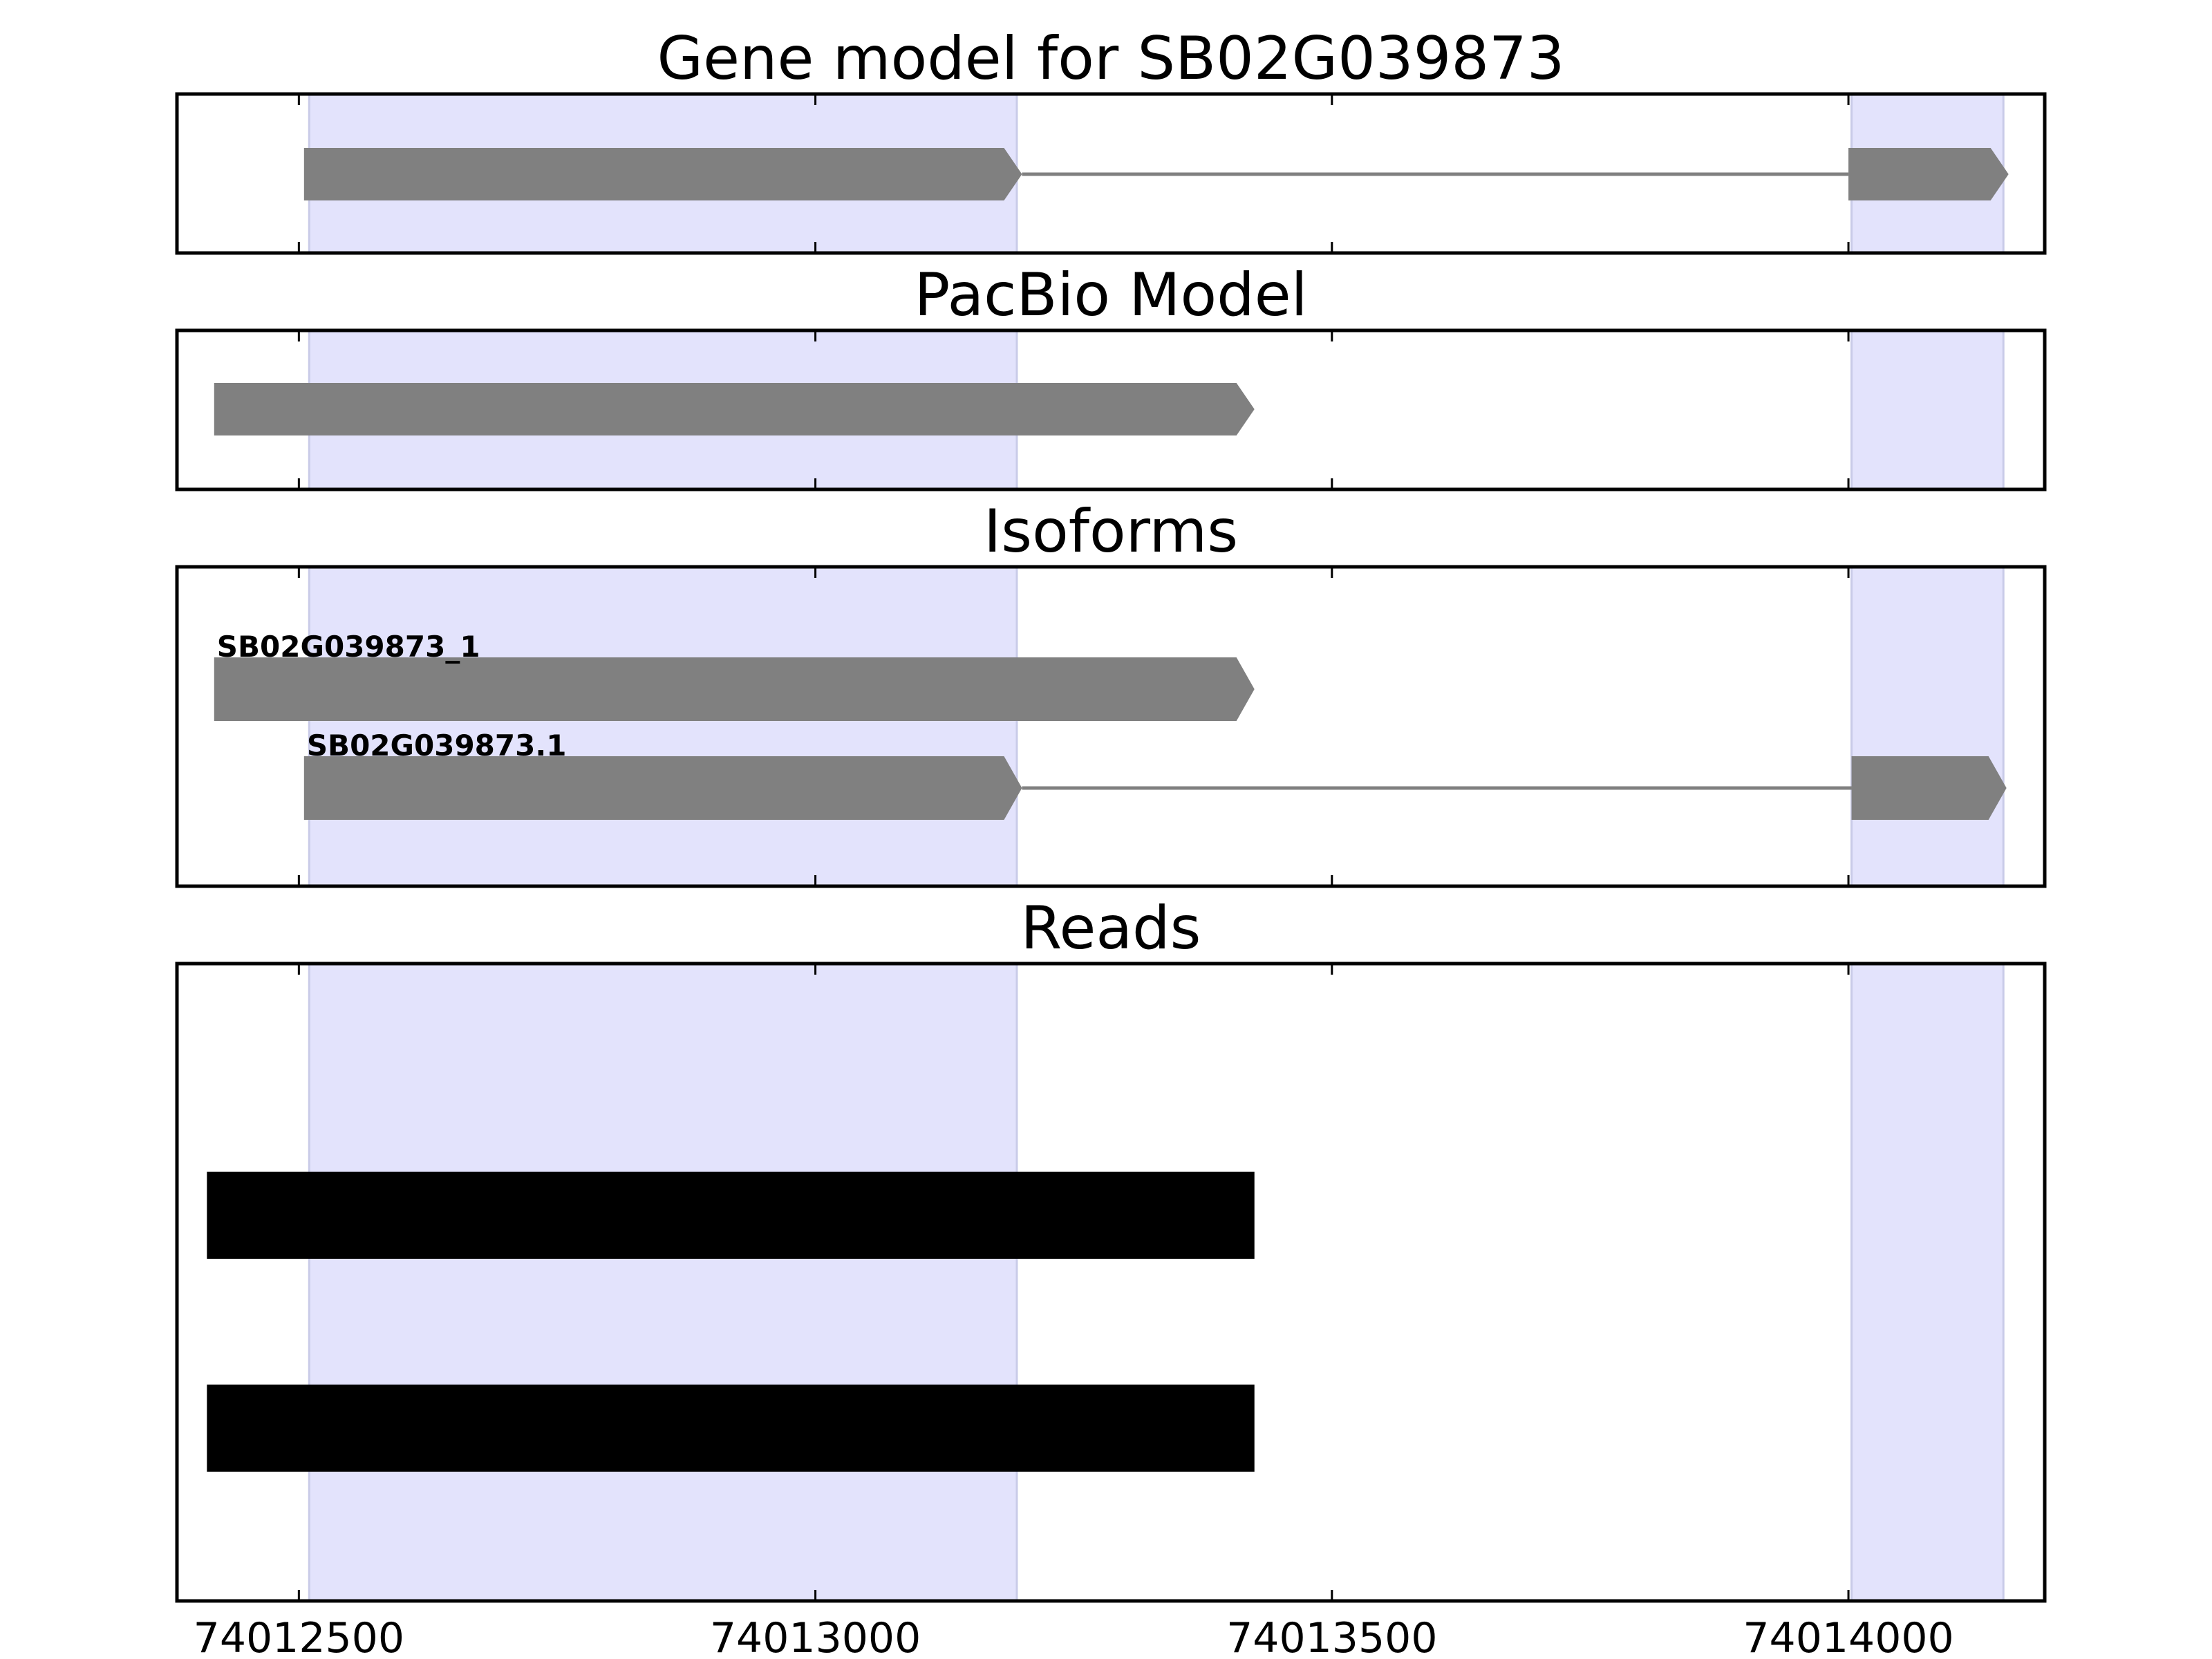 The width and height of the screenshot is (2212, 1659). What do you see at coordinates (299, 1637) in the screenshot?
I see `x-tick-label: 74012500` at bounding box center [299, 1637].